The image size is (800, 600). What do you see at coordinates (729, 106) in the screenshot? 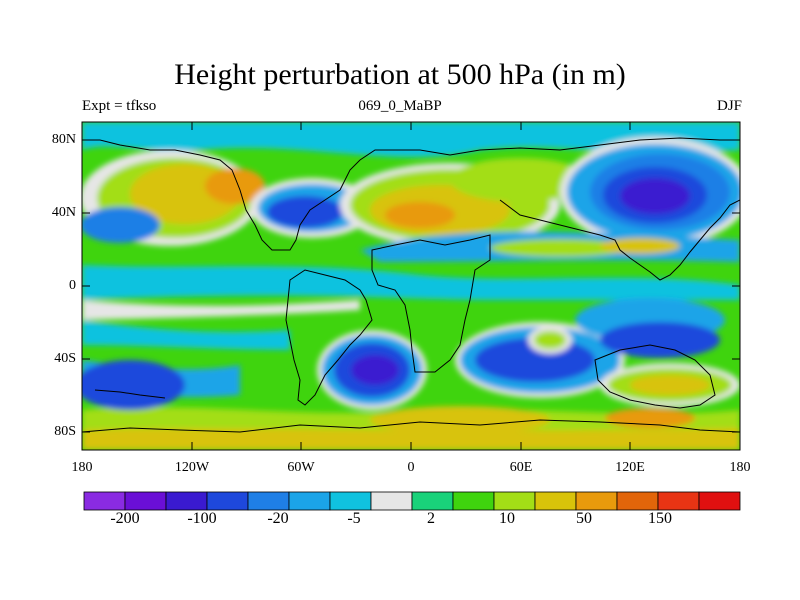
I see `season-label: DJF` at bounding box center [729, 106].